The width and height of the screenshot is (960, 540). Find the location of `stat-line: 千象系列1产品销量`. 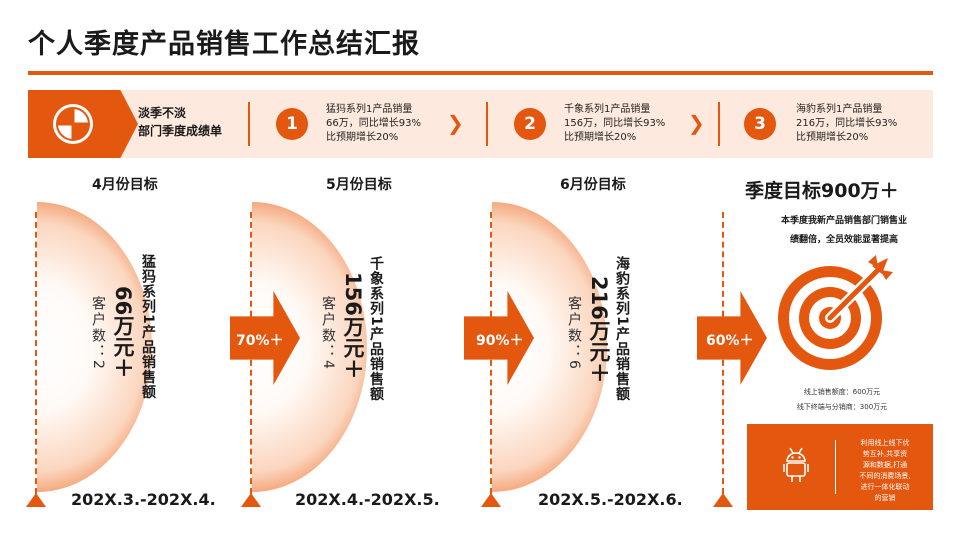

stat-line: 千象系列1产品销量 is located at coordinates (607, 109).